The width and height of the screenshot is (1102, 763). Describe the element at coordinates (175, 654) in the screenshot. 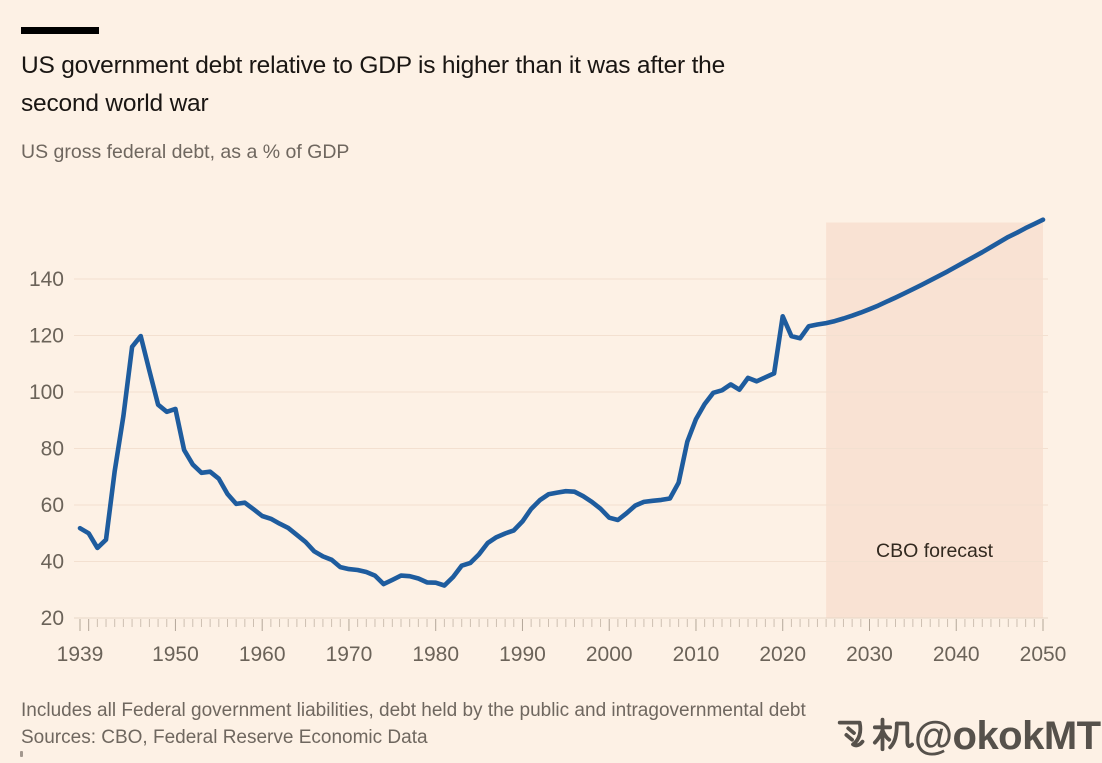

I see `x-axis-label: 1950` at that location.